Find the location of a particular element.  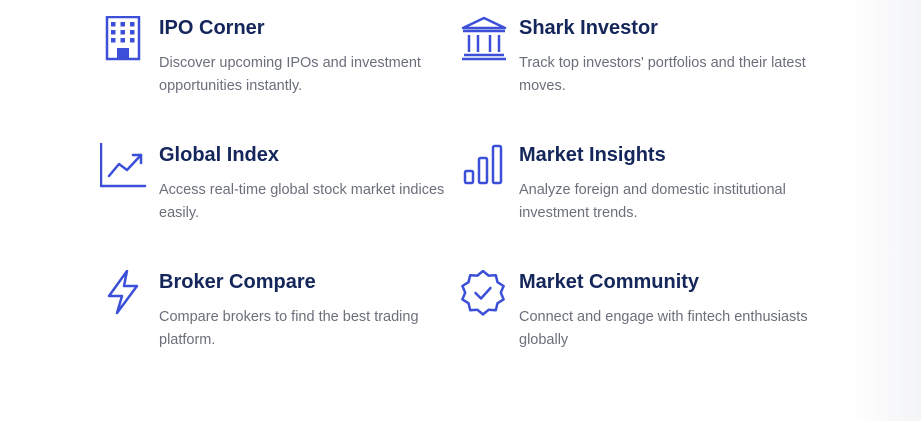

feature-title: Broker Compare is located at coordinates (237, 282).